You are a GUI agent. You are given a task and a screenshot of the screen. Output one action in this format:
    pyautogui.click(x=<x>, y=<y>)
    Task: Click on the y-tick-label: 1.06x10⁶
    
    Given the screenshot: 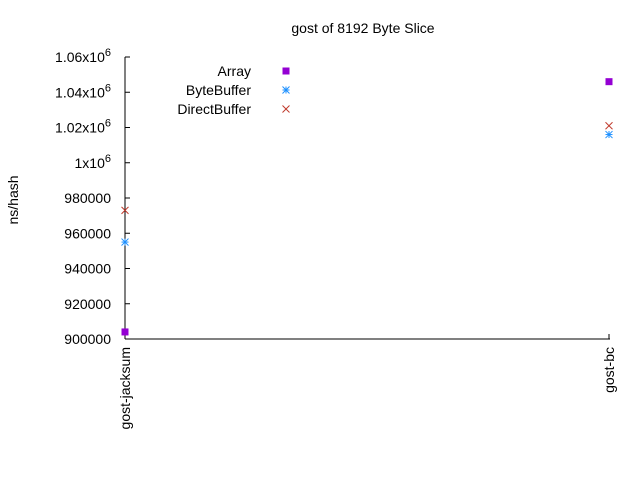 What is the action you would take?
    pyautogui.click(x=83, y=56)
    